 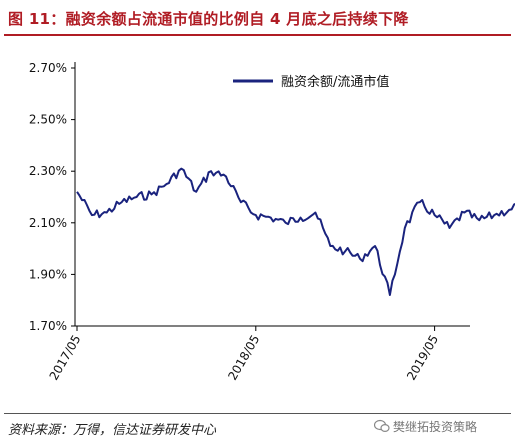 I want to click on y-tick-label: 2.10%, so click(x=48, y=223).